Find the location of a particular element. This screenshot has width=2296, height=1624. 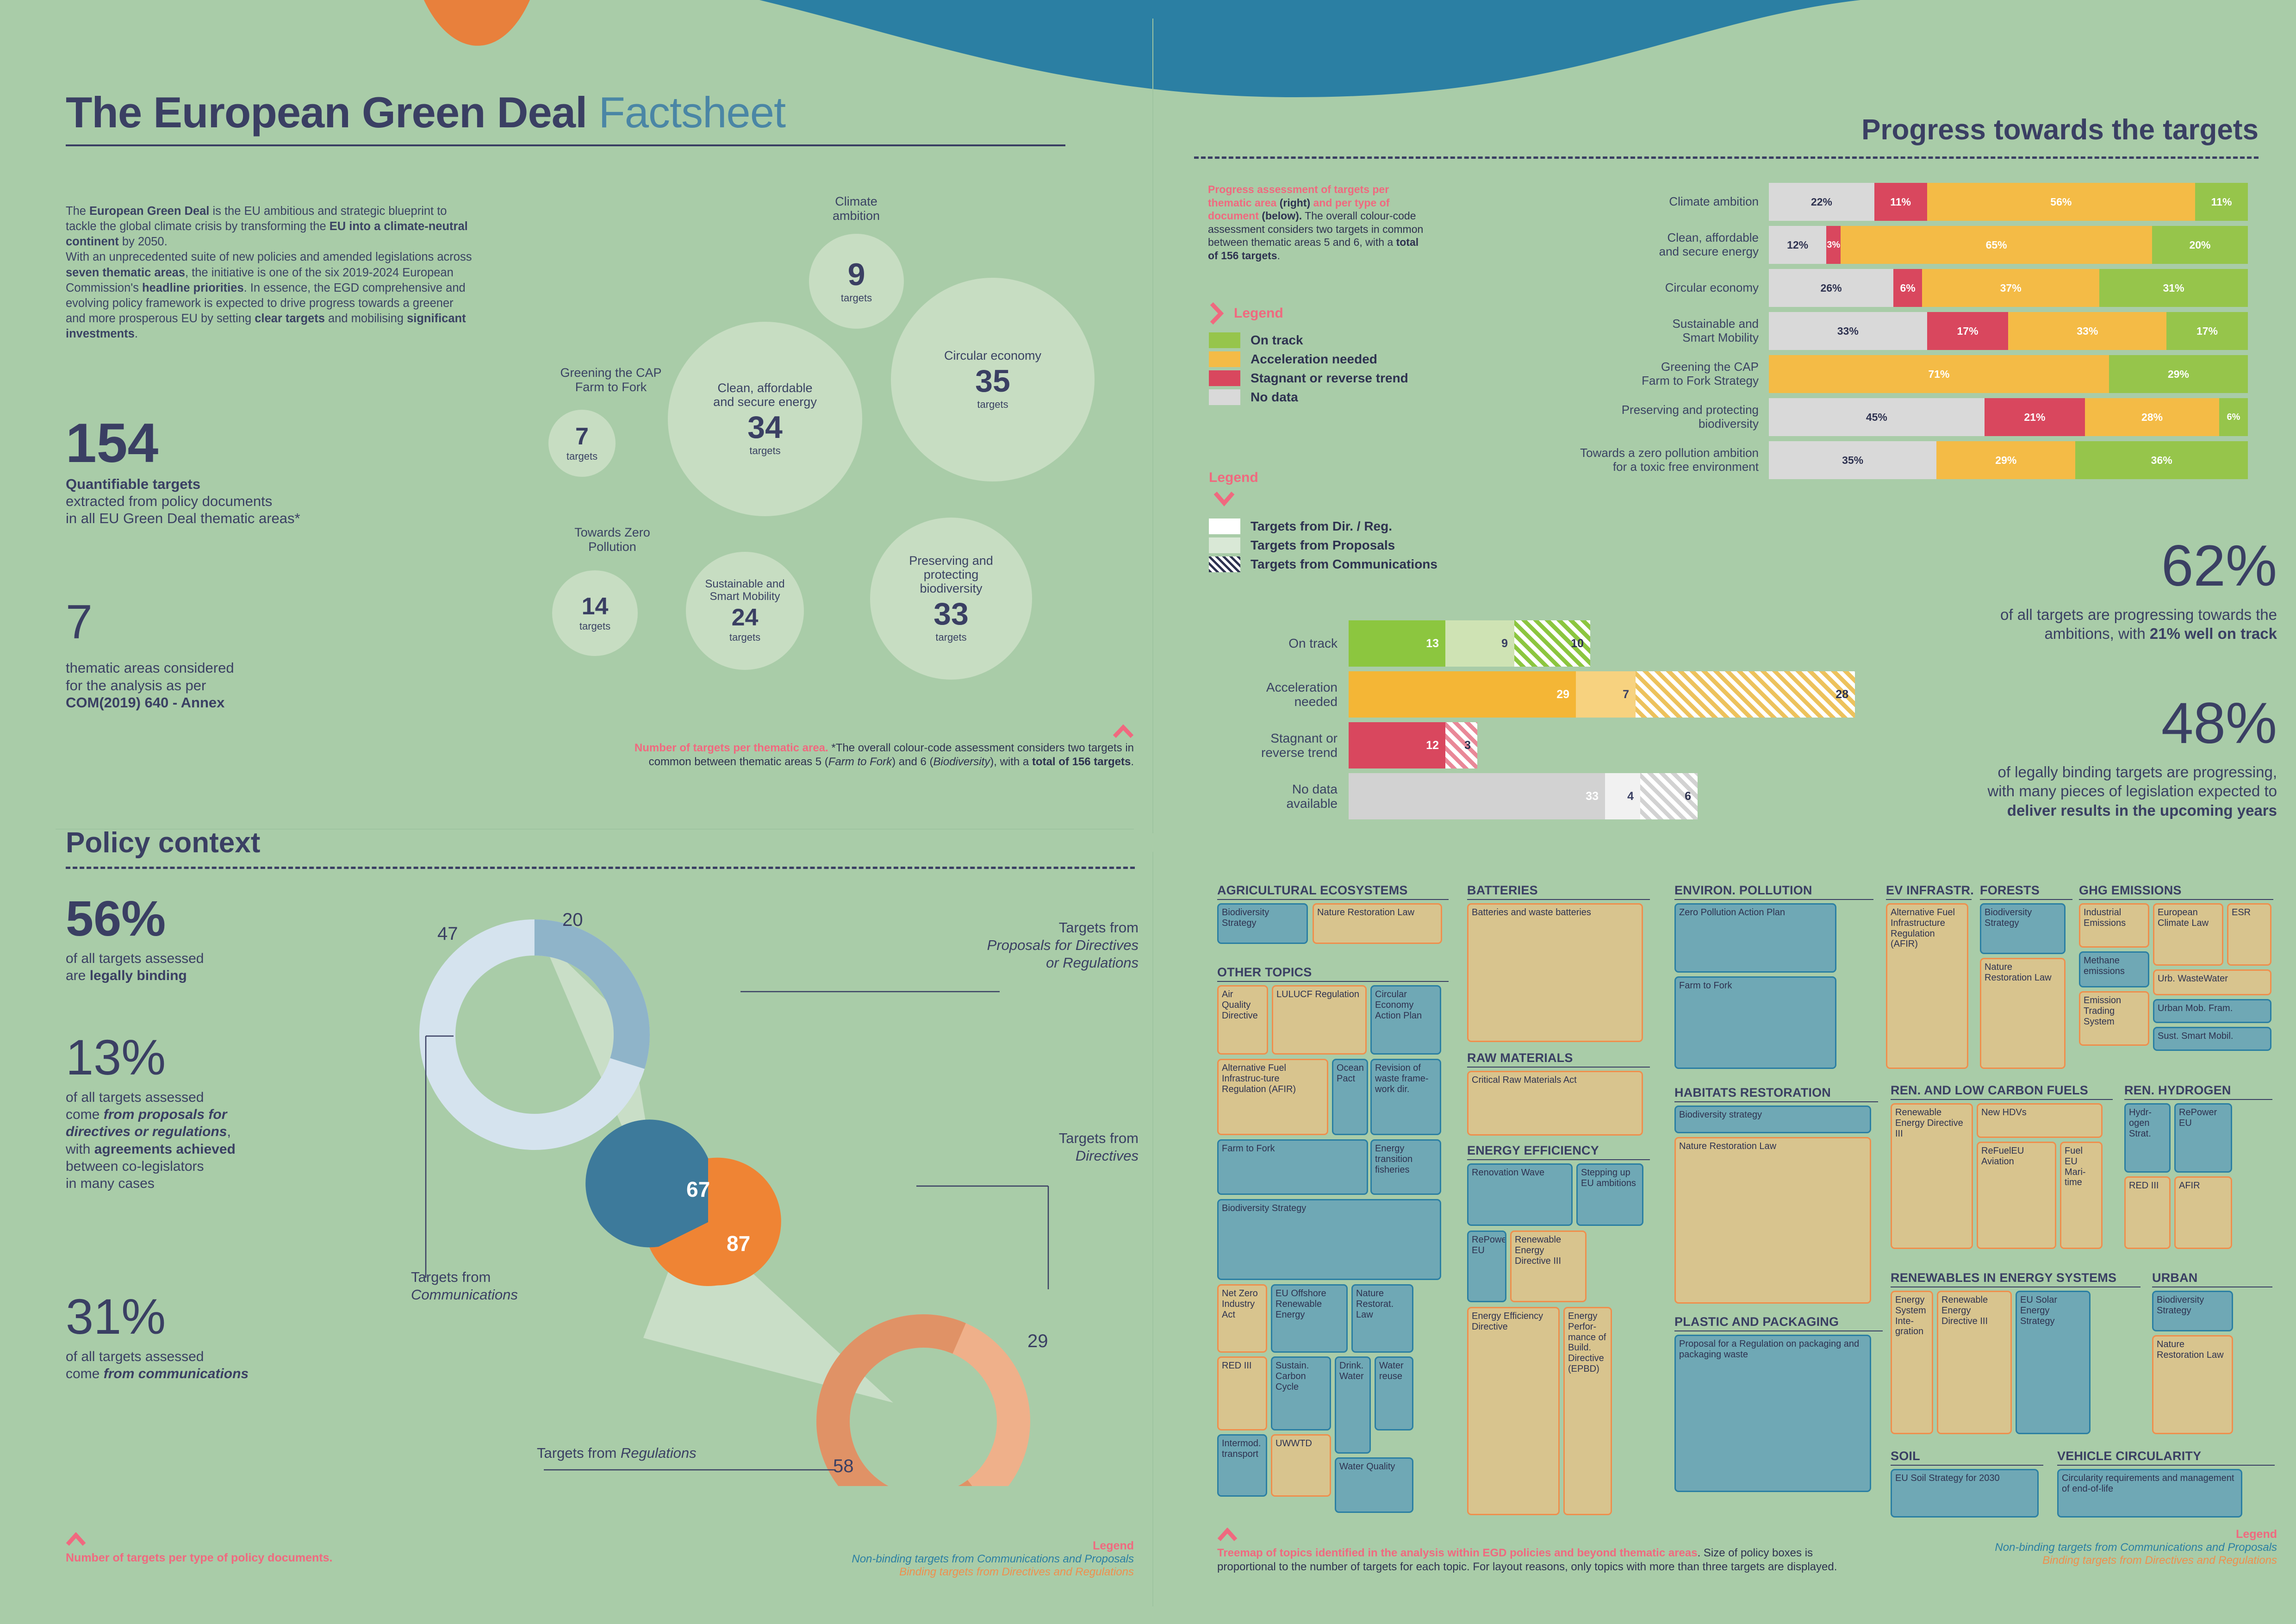

legend-item-communications: Targets from Communications is located at coordinates (1394, 564).